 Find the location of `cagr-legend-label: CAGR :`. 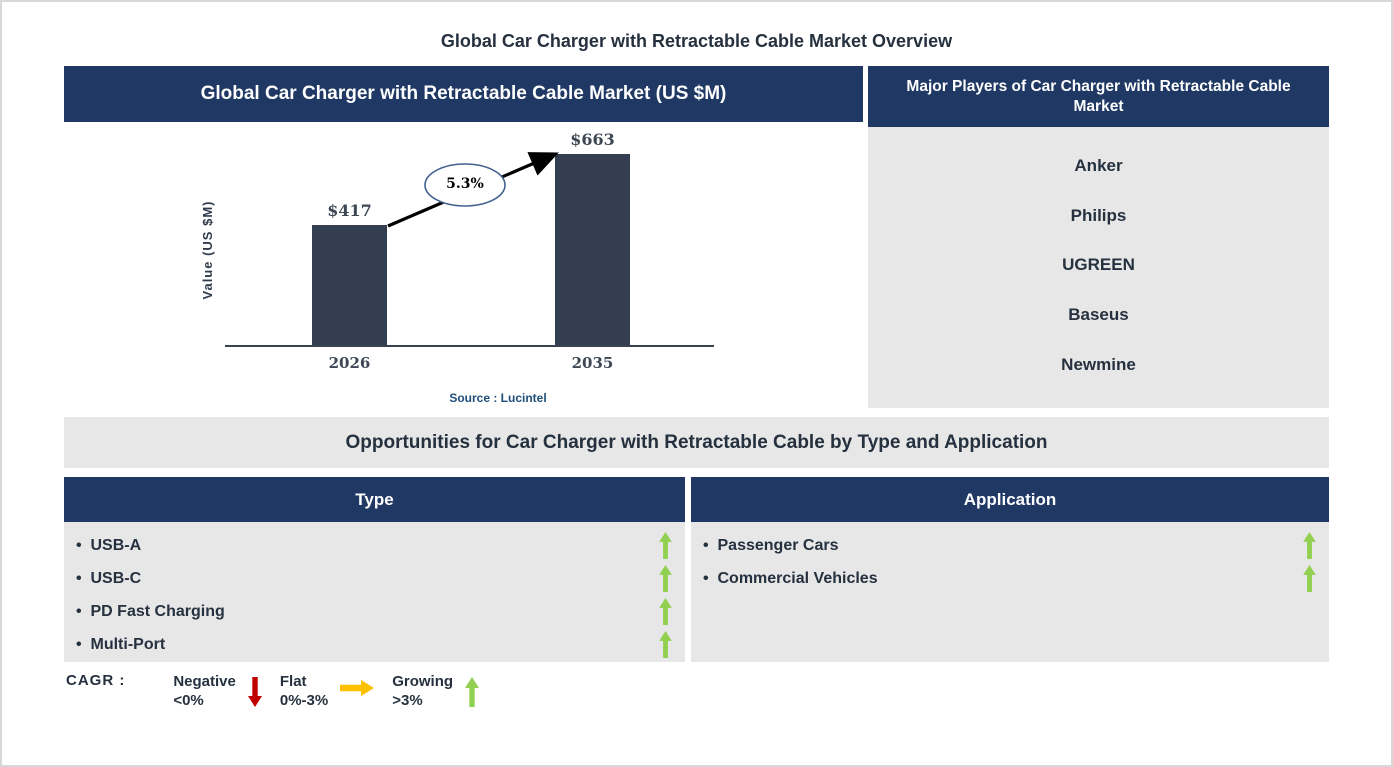

cagr-legend-label: CAGR : is located at coordinates (96, 680).